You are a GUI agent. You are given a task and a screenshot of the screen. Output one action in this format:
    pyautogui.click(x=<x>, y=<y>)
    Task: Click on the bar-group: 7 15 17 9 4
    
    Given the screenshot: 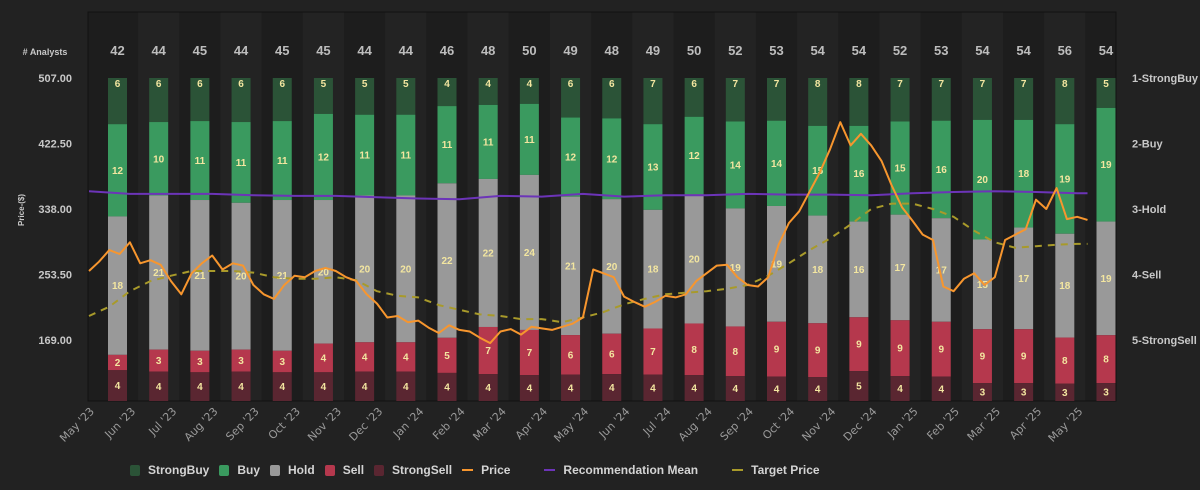 What is the action you would take?
    pyautogui.click(x=900, y=239)
    